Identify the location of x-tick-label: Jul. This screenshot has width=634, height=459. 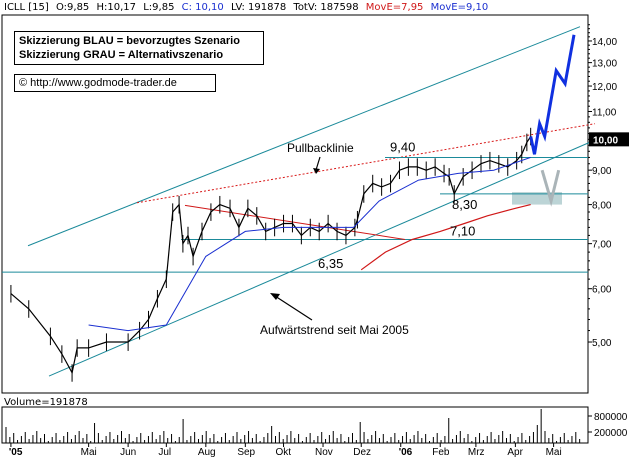
(164, 452).